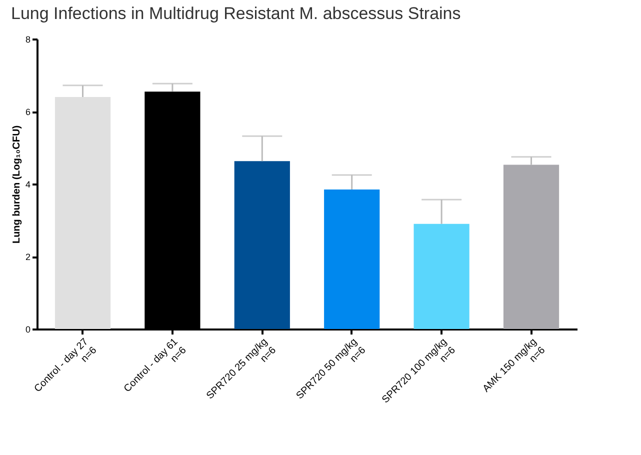  I want to click on y-axis-title: Lung burden (Log₁₀CFU), so click(16, 184).